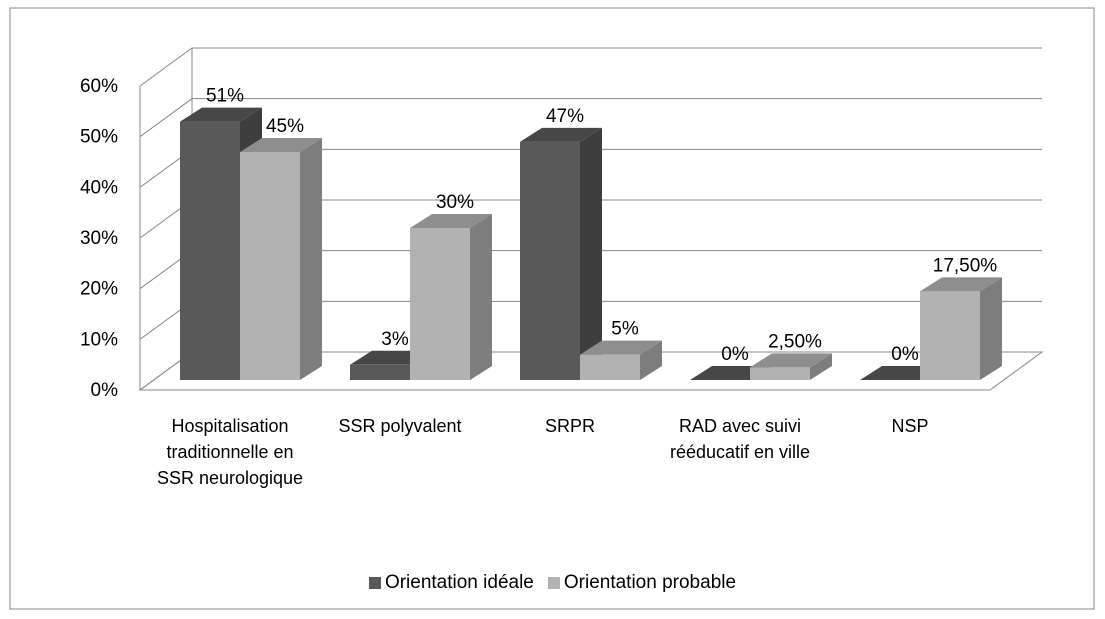  What do you see at coordinates (910, 426) in the screenshot?
I see `x-tick-label: NSP` at bounding box center [910, 426].